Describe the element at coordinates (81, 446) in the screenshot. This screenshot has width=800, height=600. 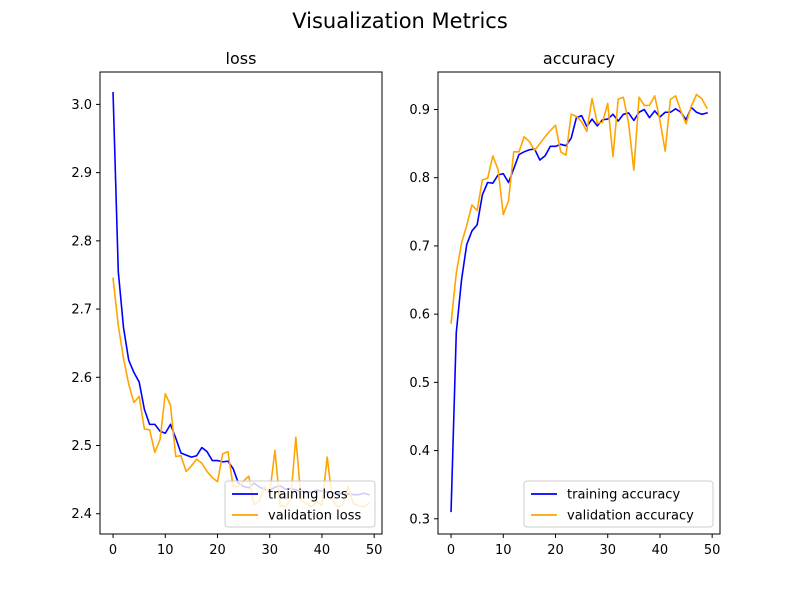
I see `loss-y-tick-label: 2.5` at that location.